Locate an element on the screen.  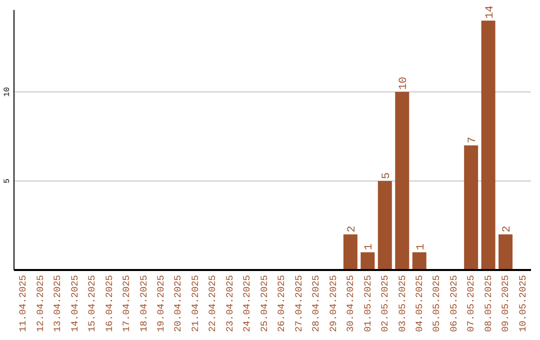
x-tick-label: 23.04.2025 is located at coordinates (230, 303).